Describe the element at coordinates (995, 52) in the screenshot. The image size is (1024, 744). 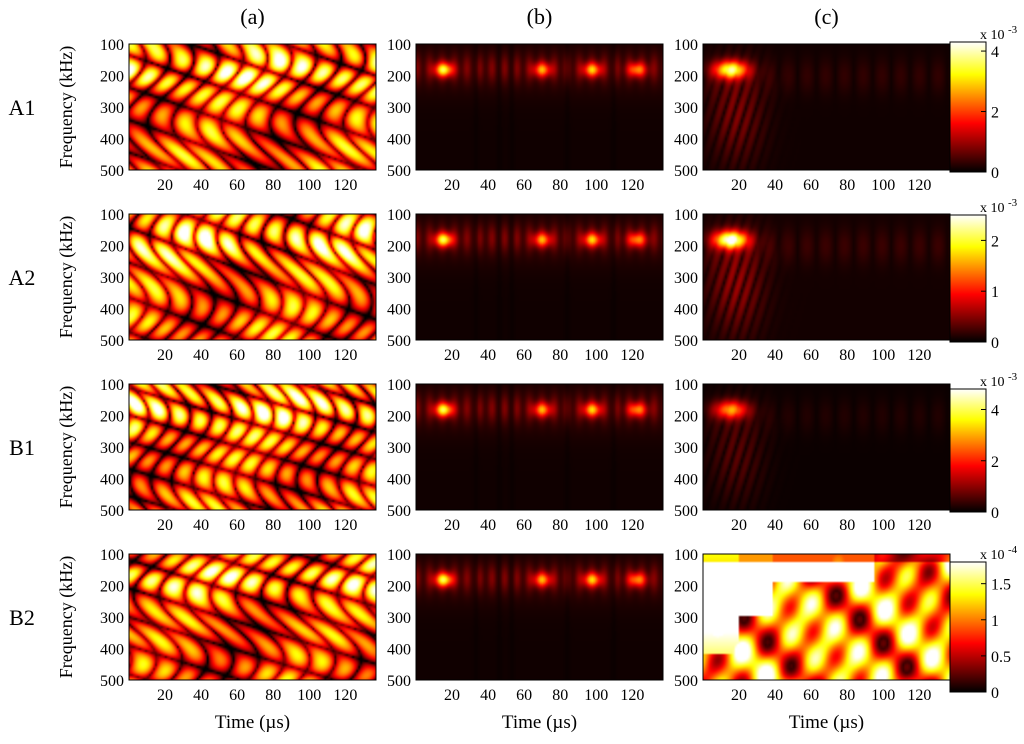
I see `colorbar-tick-label: 4` at that location.